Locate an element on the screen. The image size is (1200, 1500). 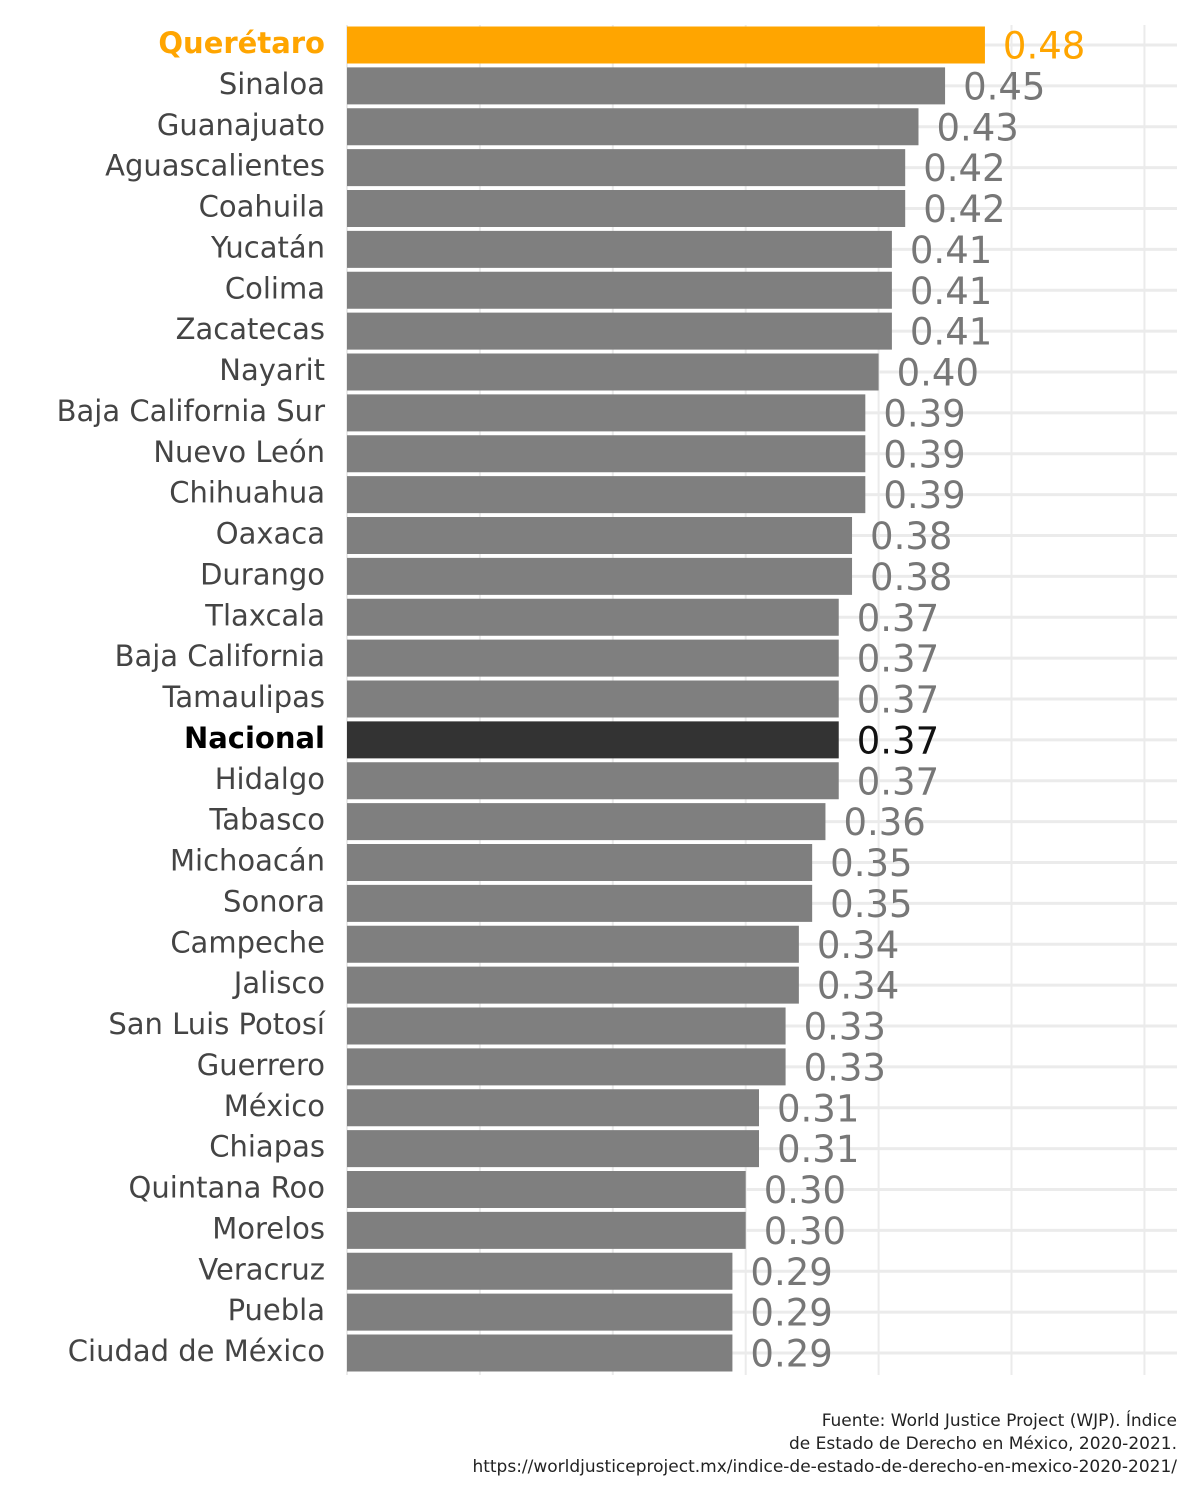
value-label: 0.36 is located at coordinates (884, 822).